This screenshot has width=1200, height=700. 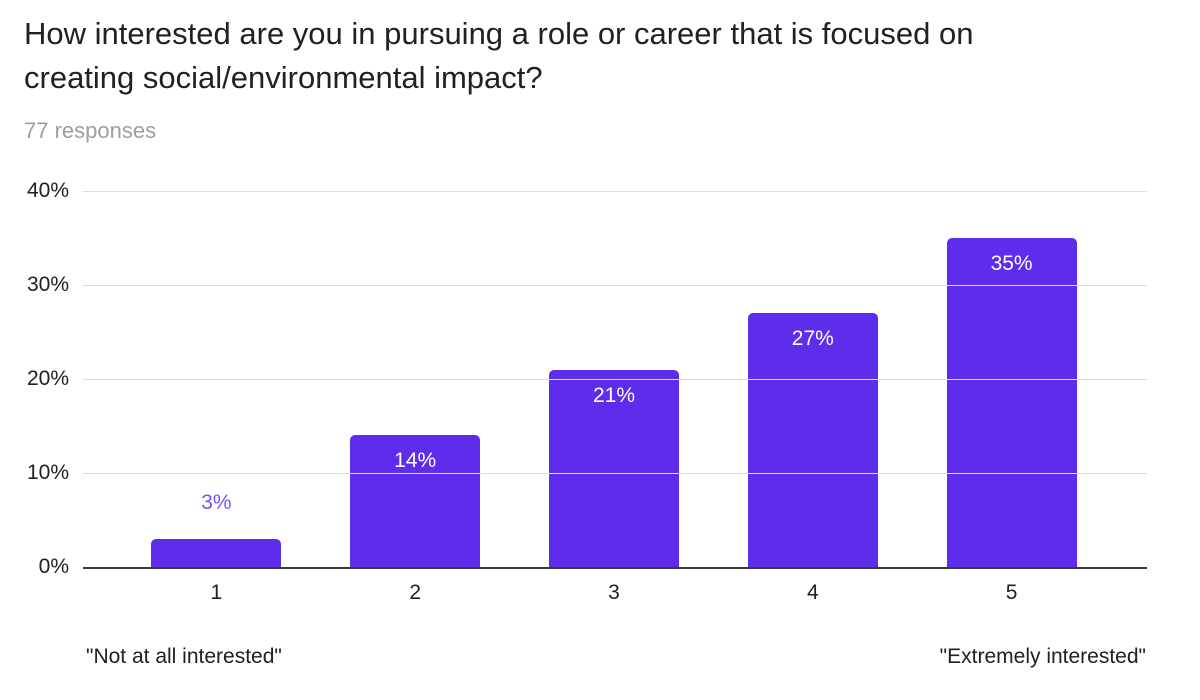 I want to click on bar-slot-4: 27%, so click(x=812, y=379).